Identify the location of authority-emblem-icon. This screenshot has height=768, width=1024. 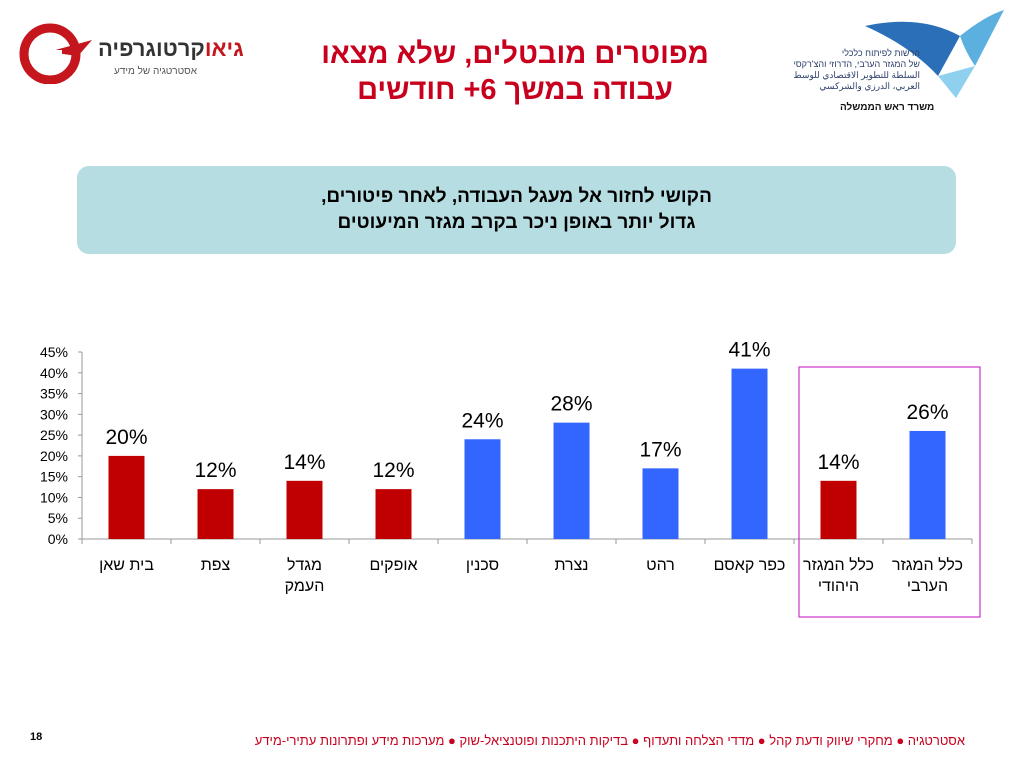
(934, 54).